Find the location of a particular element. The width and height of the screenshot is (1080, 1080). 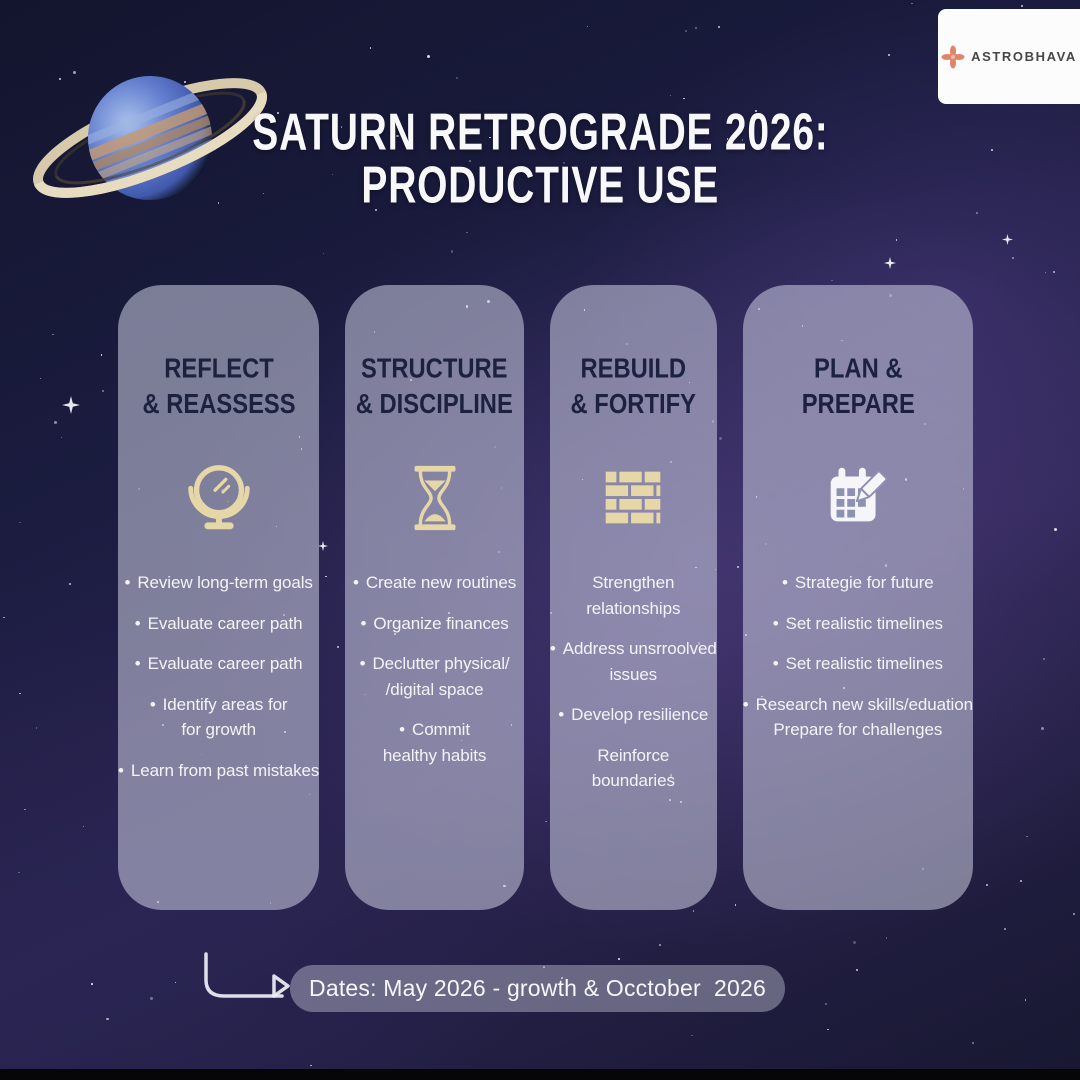

bottom-black-bar is located at coordinates (540, 1074).